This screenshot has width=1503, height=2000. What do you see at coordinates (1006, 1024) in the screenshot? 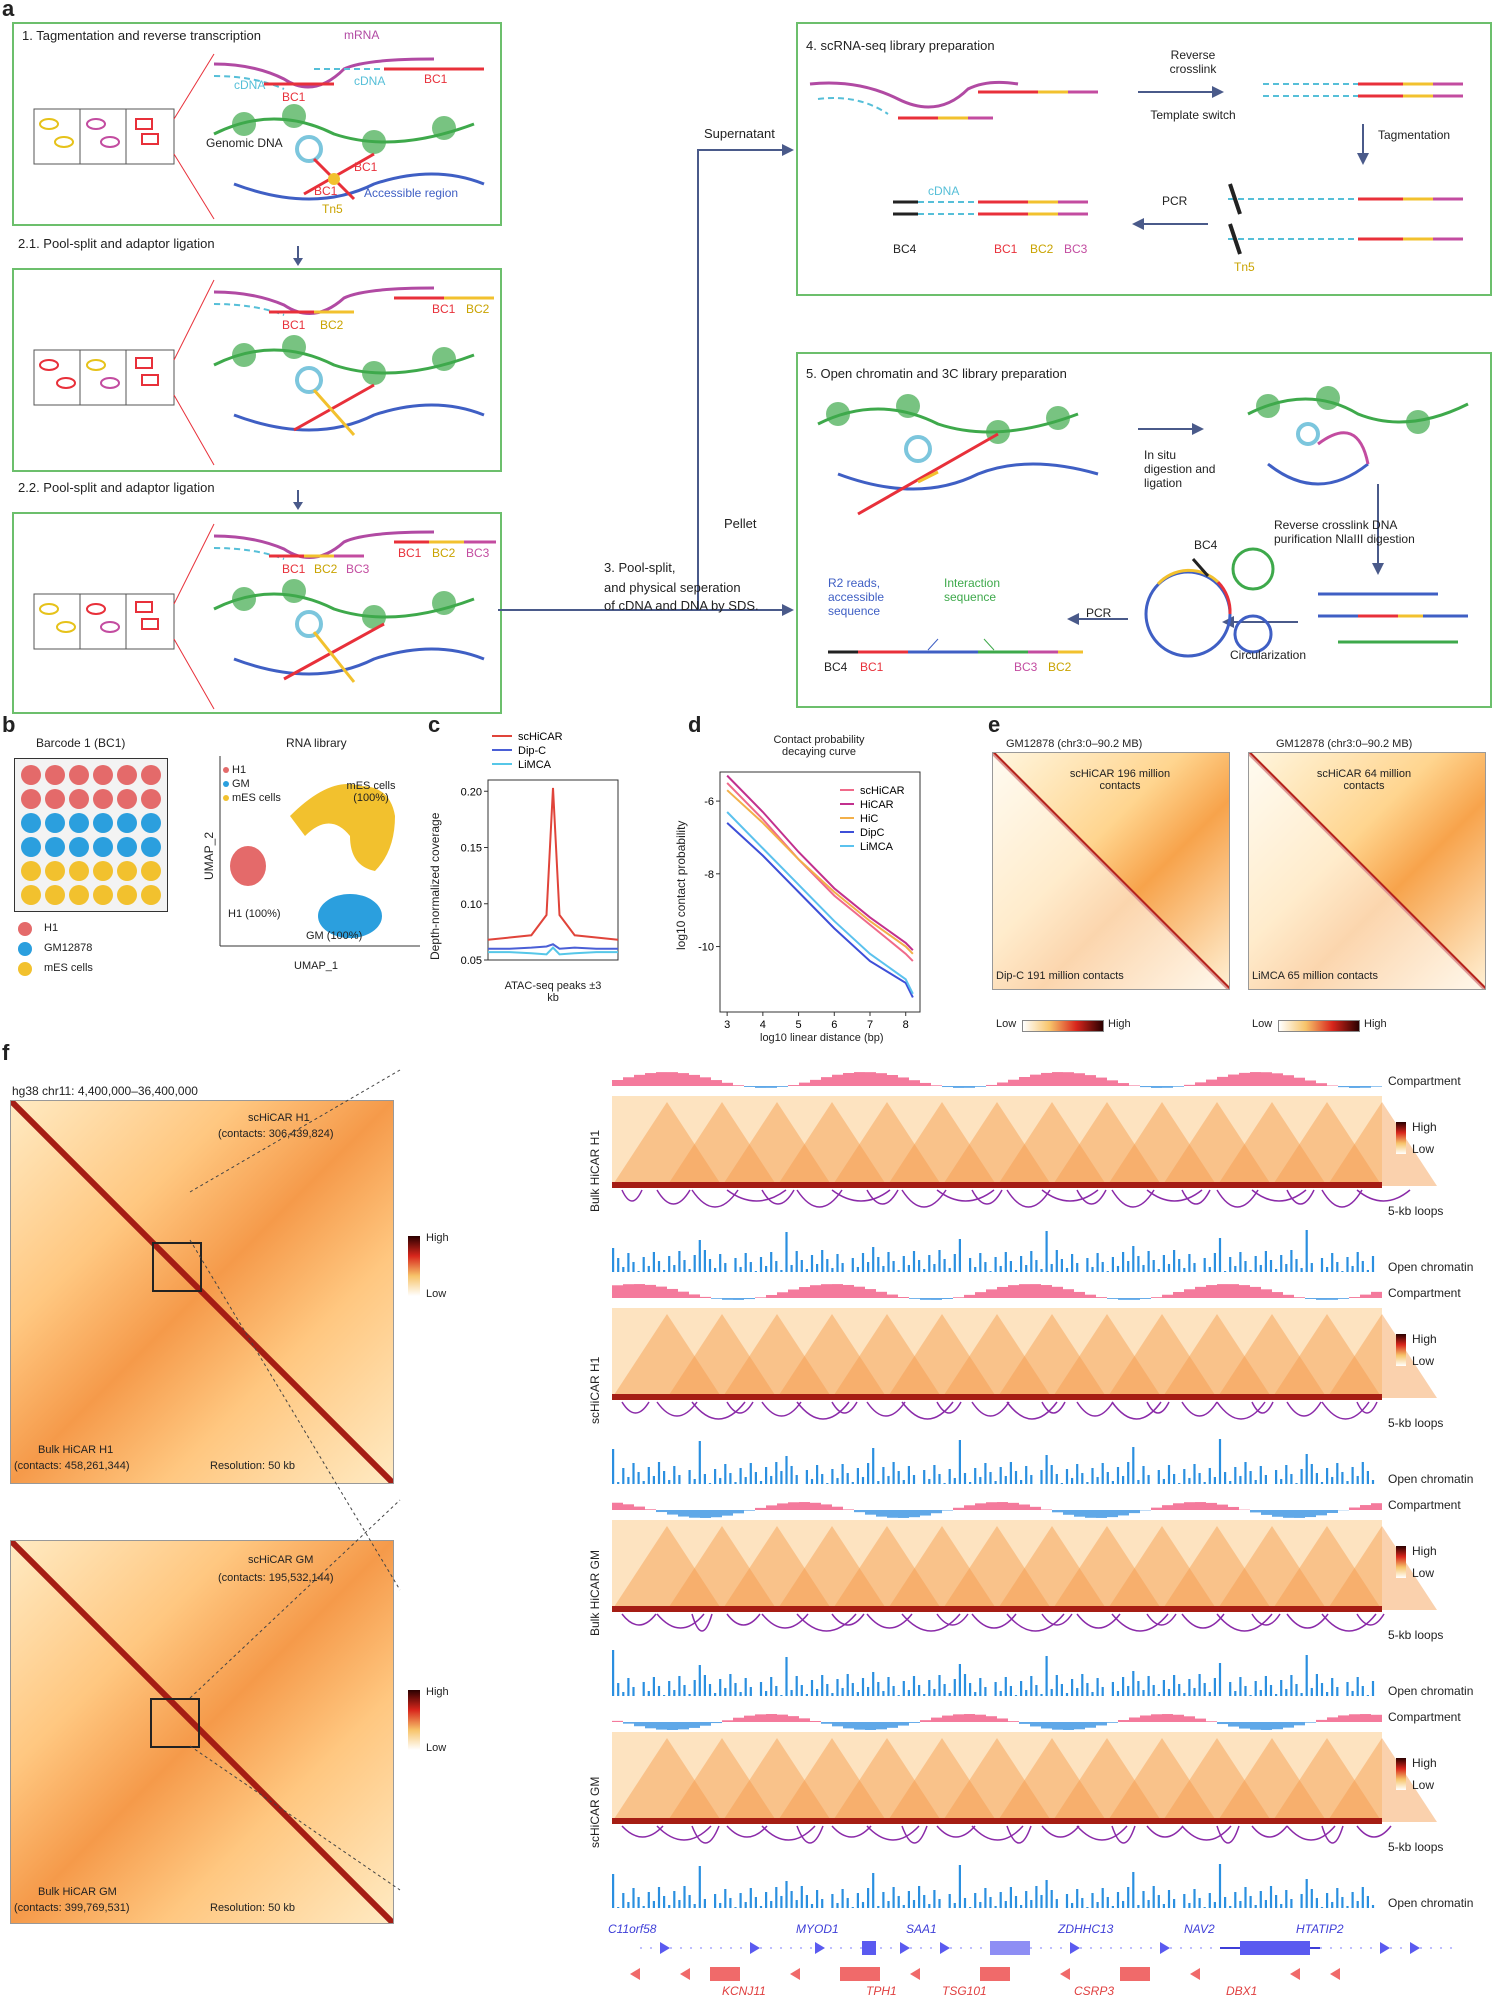
I see `e-low-1: Low` at bounding box center [1006, 1024].